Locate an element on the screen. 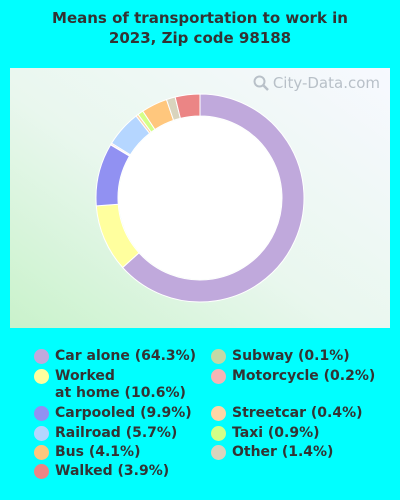  donut-slice-walked is located at coordinates (187, 106).